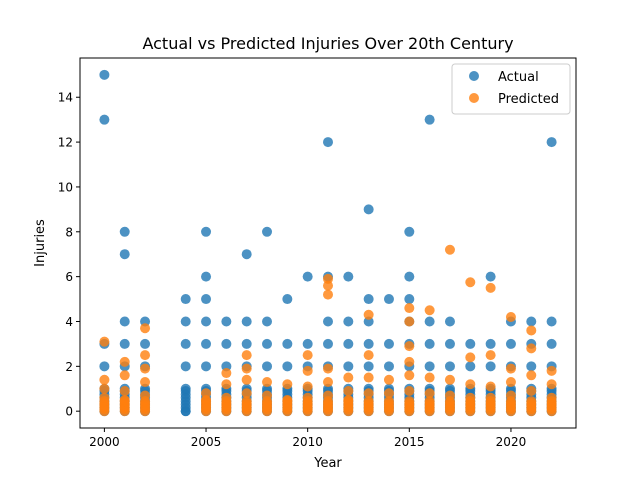 The width and height of the screenshot is (640, 480). Describe the element at coordinates (206, 442) in the screenshot. I see `x-tick-label: 2005` at that location.